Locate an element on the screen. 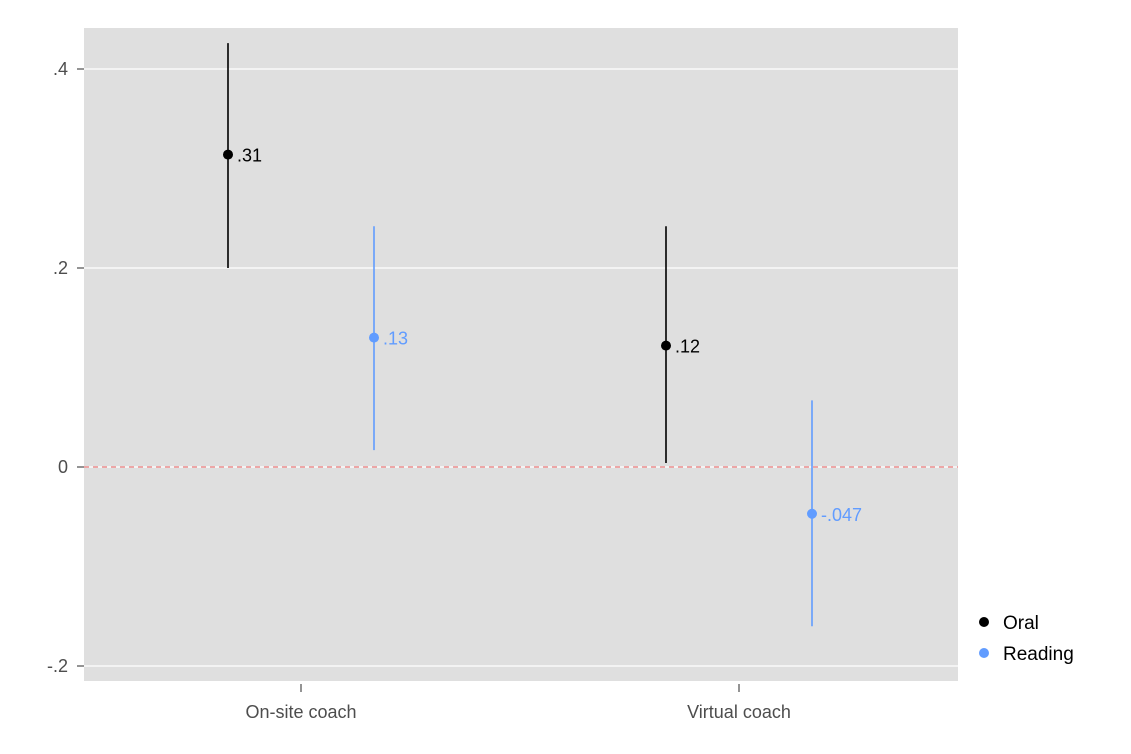  y-axis: -.2 0 .2 .4 is located at coordinates (65, 367).